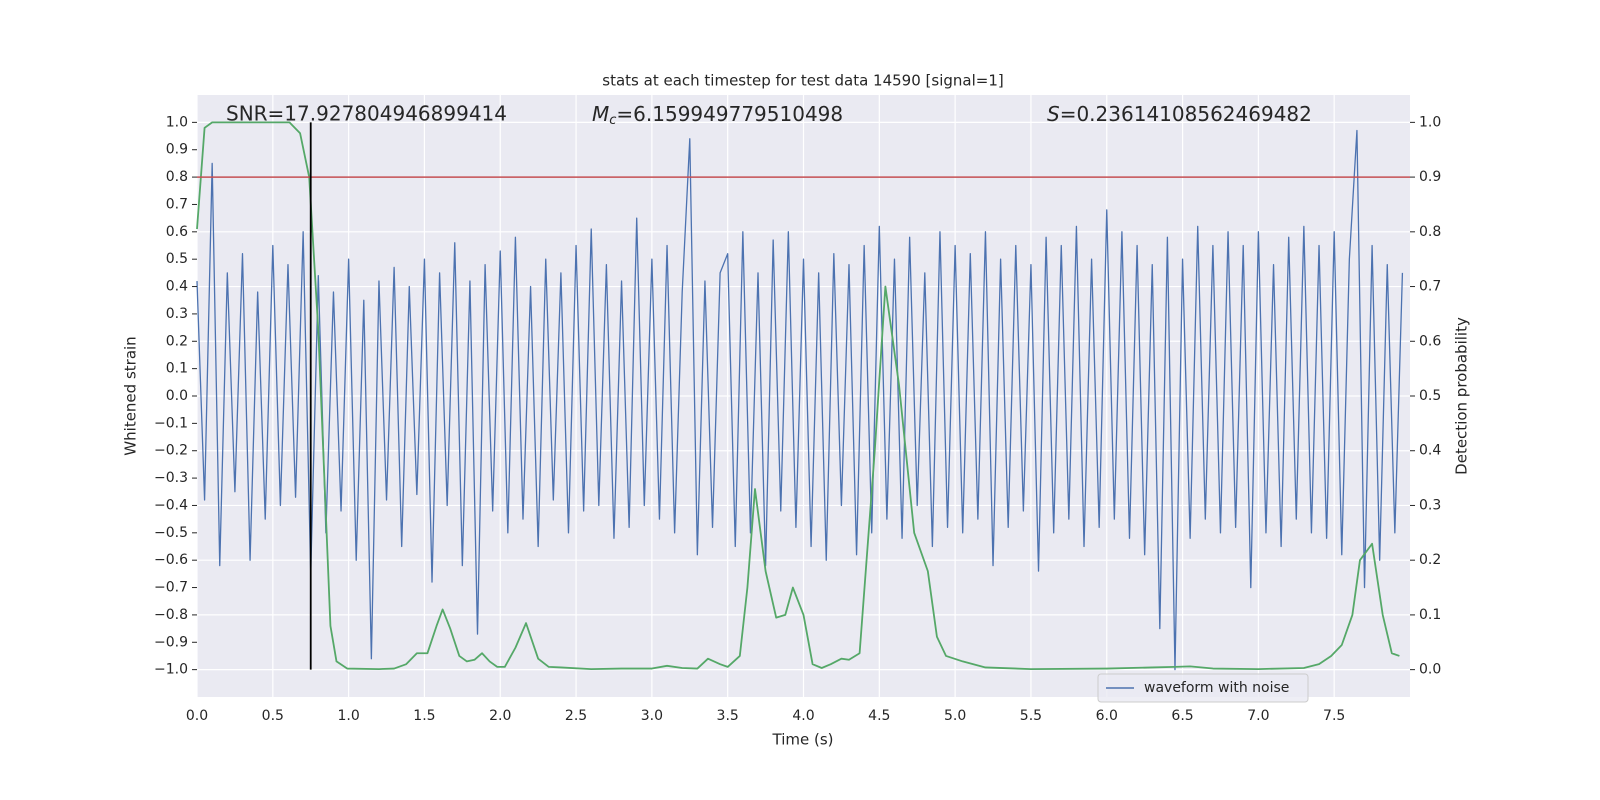 Image resolution: width=1600 pixels, height=800 pixels. I want to click on x-axis-label: Time (s), so click(803, 740).